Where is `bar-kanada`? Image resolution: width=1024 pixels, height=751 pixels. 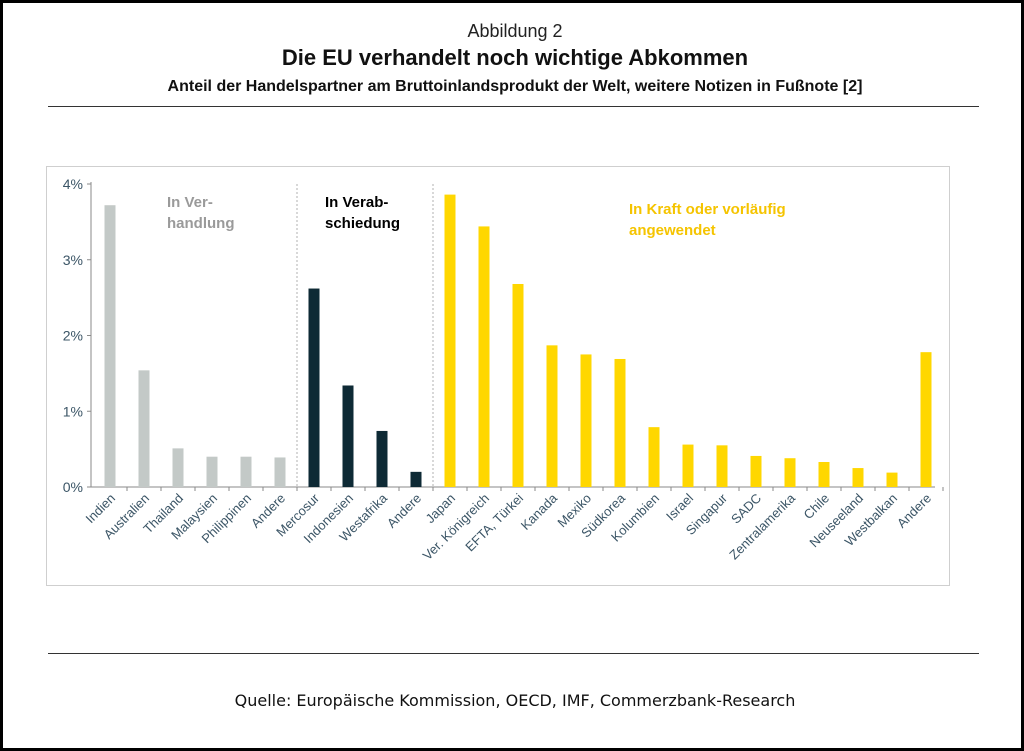
bar-kanada is located at coordinates (552, 416).